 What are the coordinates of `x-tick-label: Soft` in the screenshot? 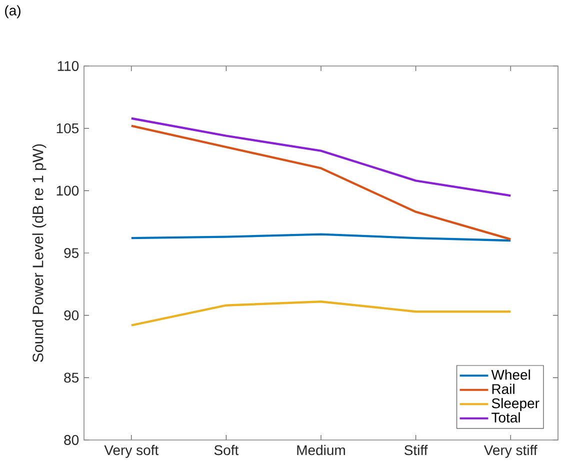 It's located at (226, 450).